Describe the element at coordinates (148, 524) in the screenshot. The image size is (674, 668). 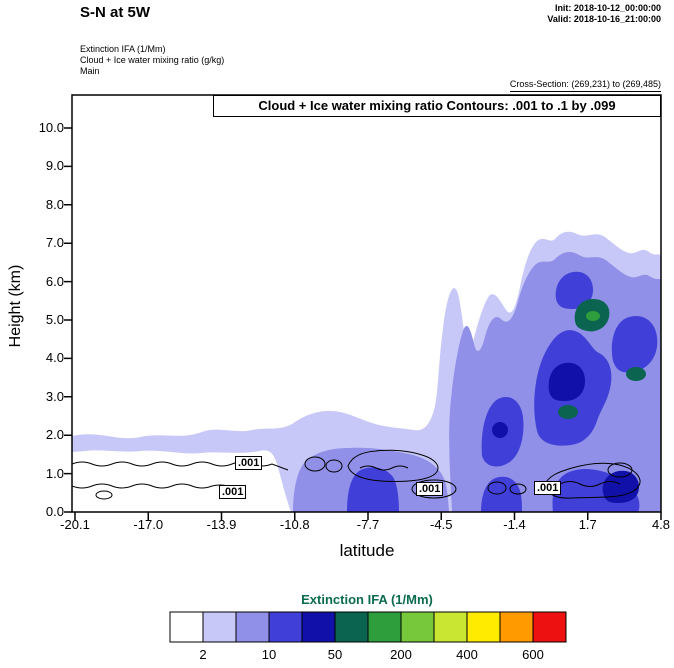
I see `x-tick-label: -17.0` at that location.